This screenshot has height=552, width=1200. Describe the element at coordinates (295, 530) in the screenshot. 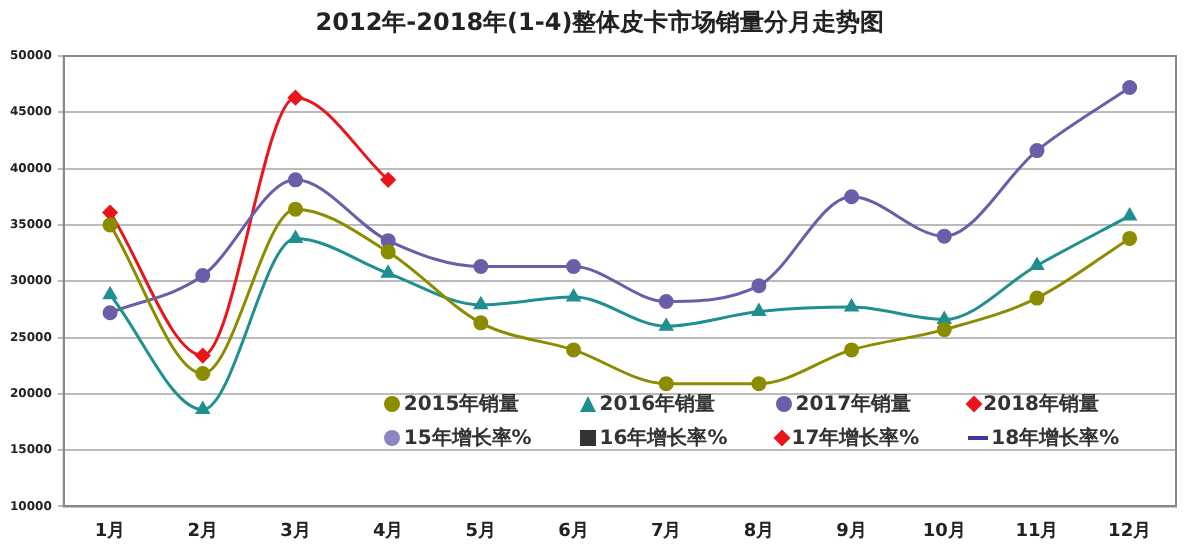

I see `x-tick-label: 3月` at that location.